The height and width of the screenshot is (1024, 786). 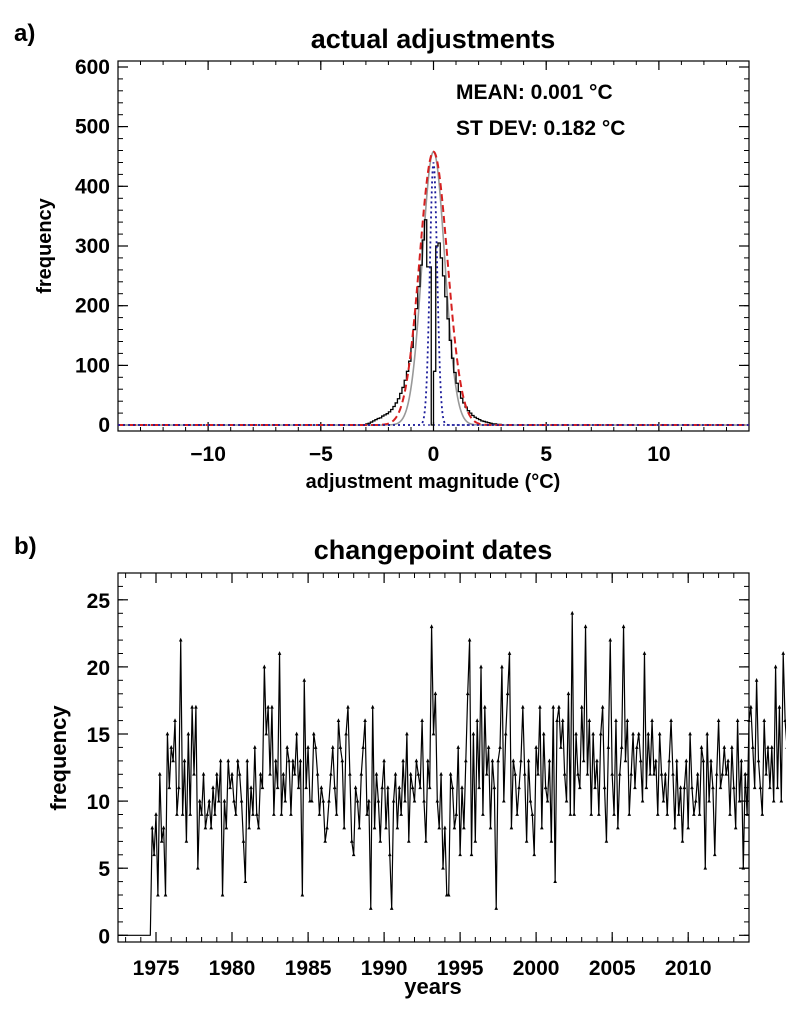 What do you see at coordinates (536, 968) in the screenshot?
I see `x-tick-label: 2000` at bounding box center [536, 968].